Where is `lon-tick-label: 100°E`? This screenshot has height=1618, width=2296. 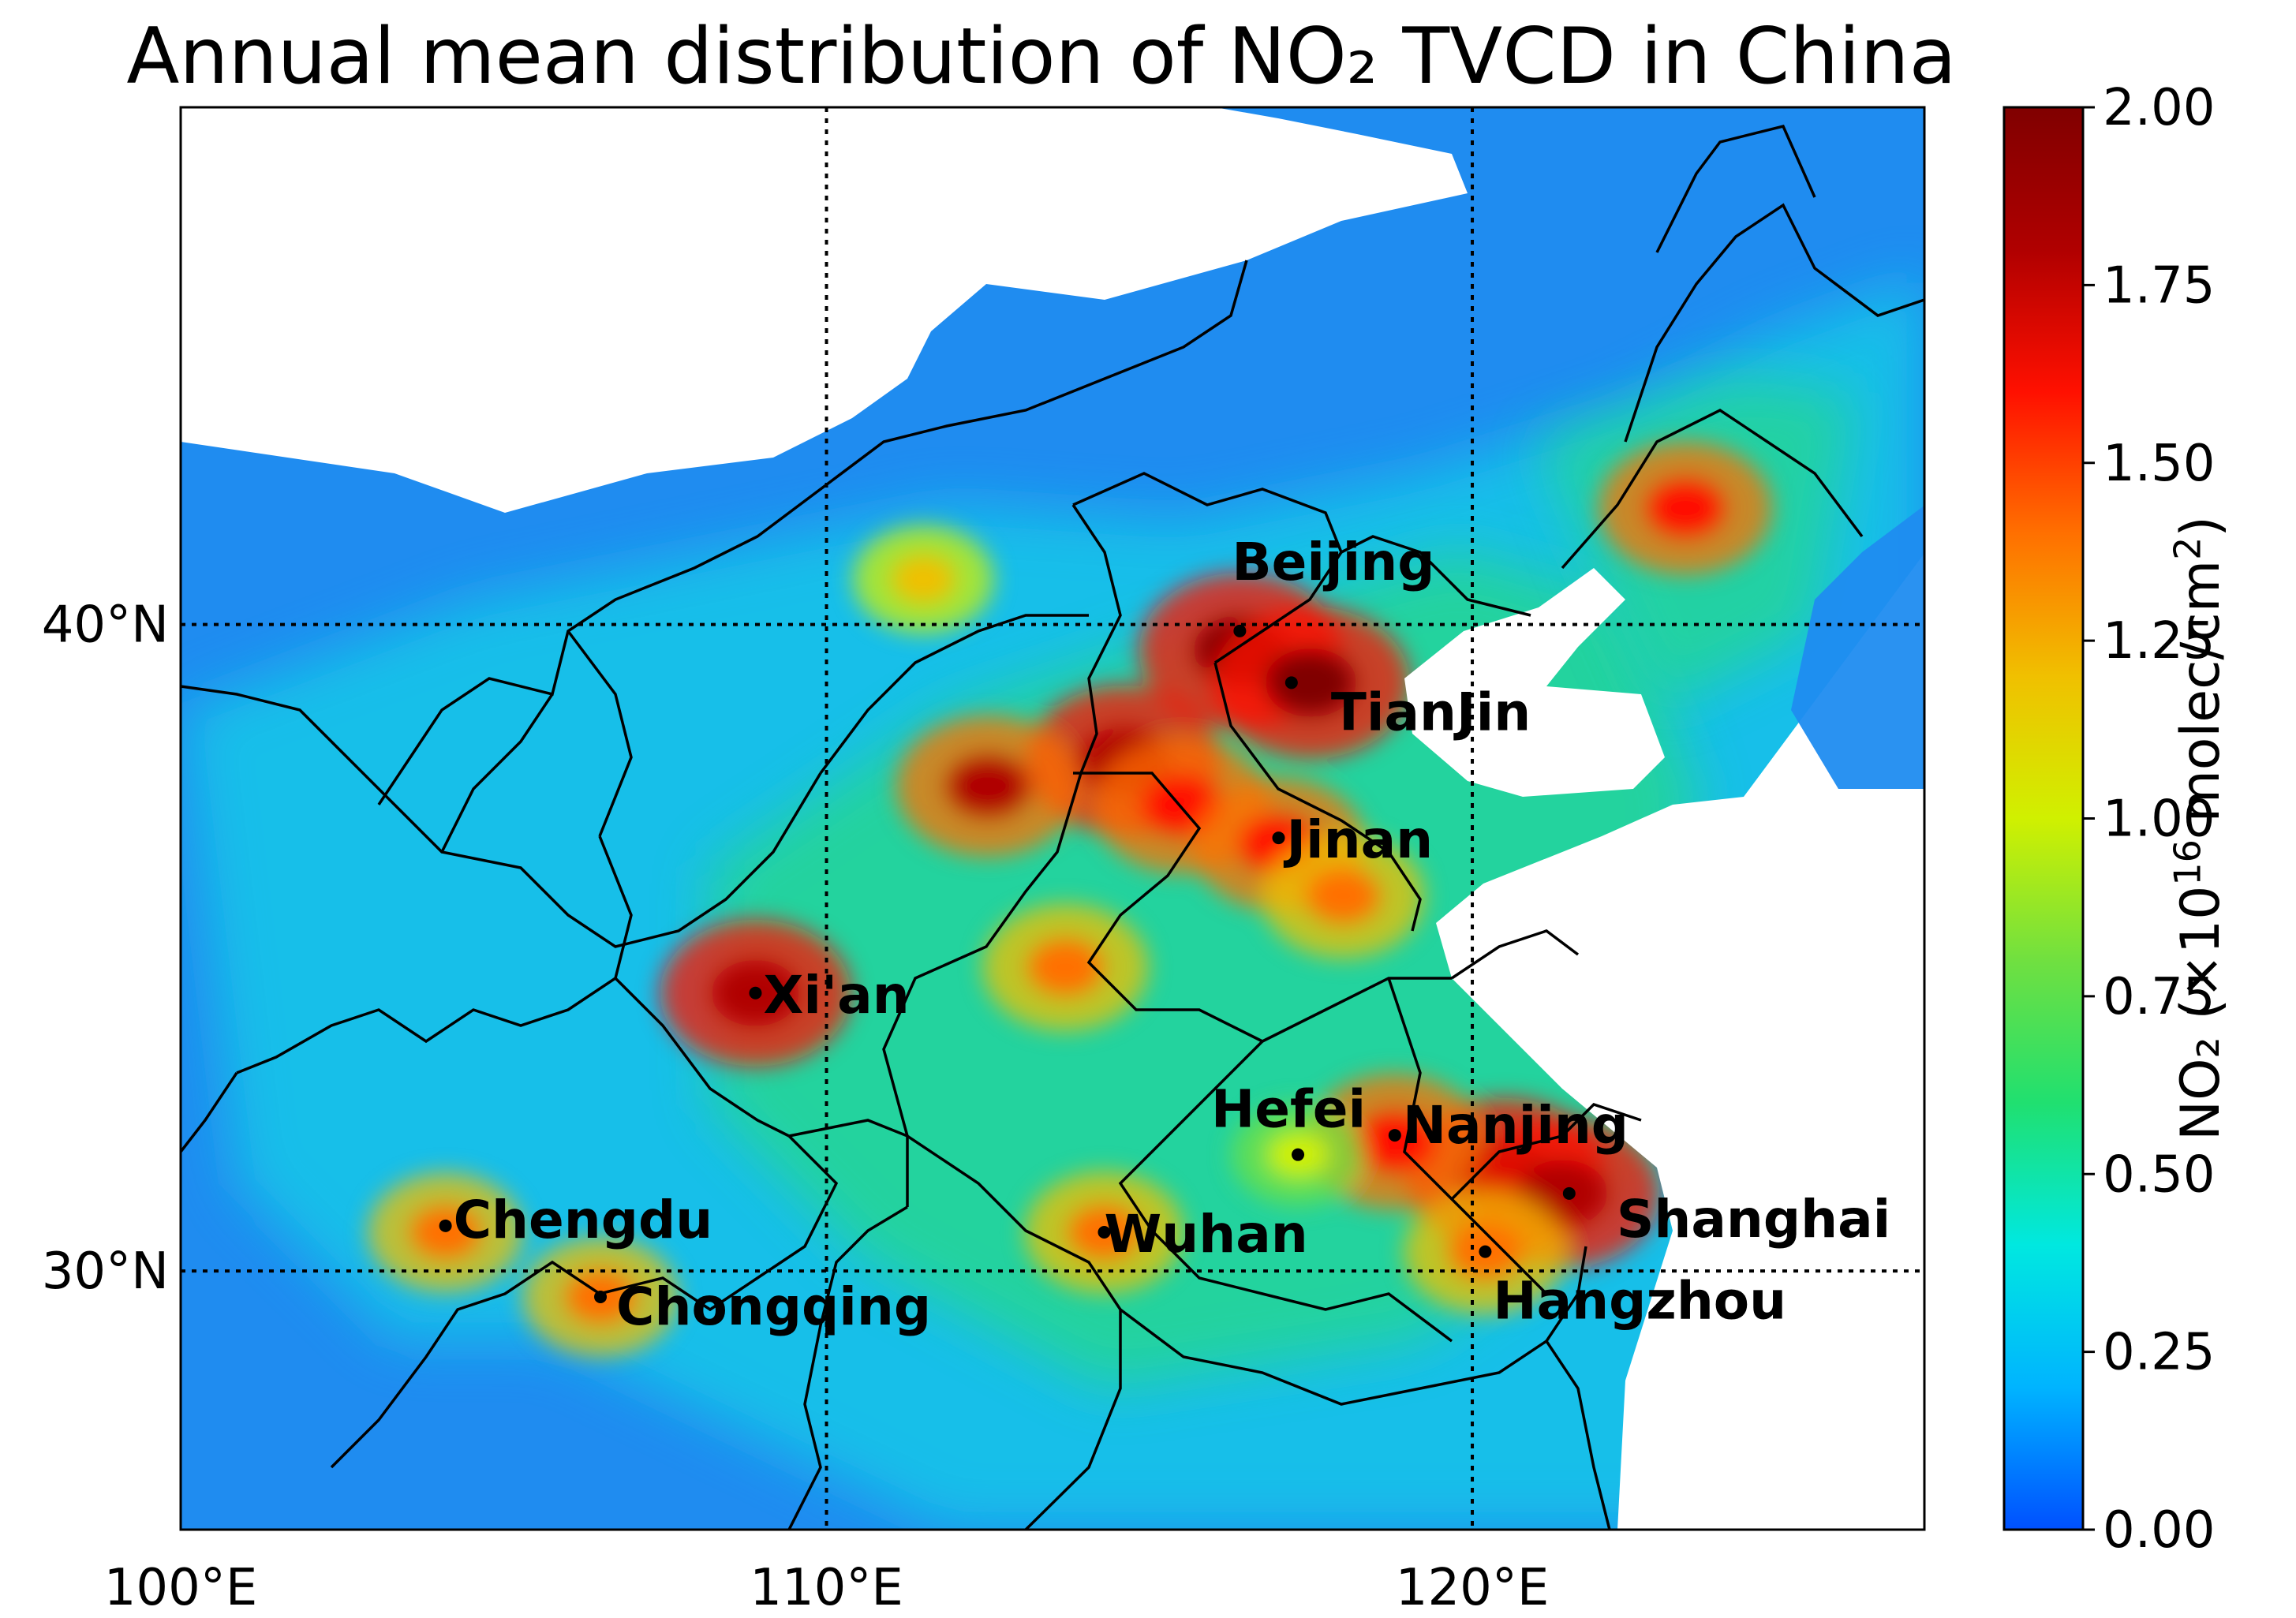 lon-tick-label: 100°E is located at coordinates (181, 1588).